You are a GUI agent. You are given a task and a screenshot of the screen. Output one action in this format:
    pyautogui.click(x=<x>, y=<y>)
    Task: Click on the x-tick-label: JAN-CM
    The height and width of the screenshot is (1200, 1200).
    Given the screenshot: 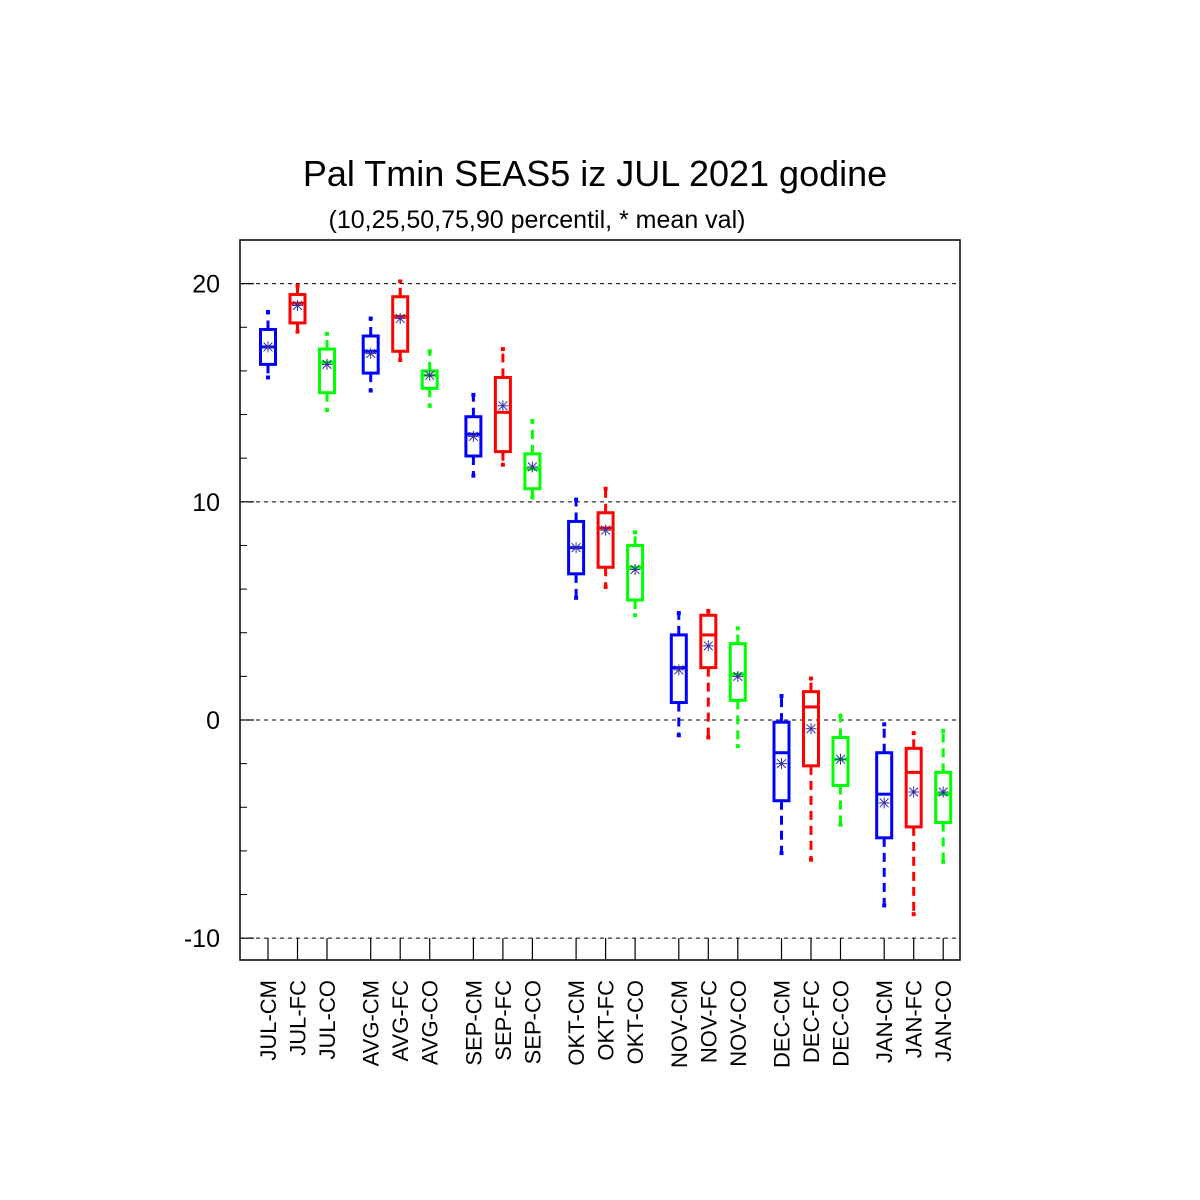 What is the action you would take?
    pyautogui.click(x=884, y=1021)
    